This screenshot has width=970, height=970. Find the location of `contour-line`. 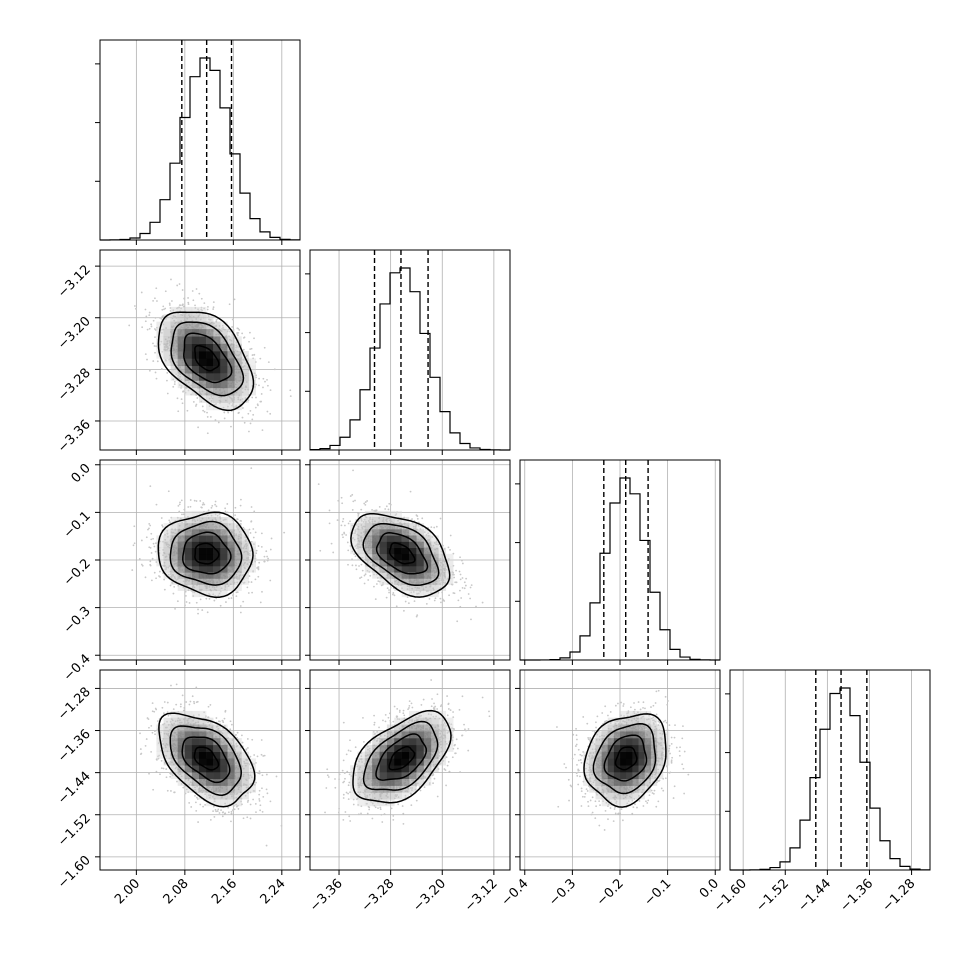

contour-line is located at coordinates (207, 359).